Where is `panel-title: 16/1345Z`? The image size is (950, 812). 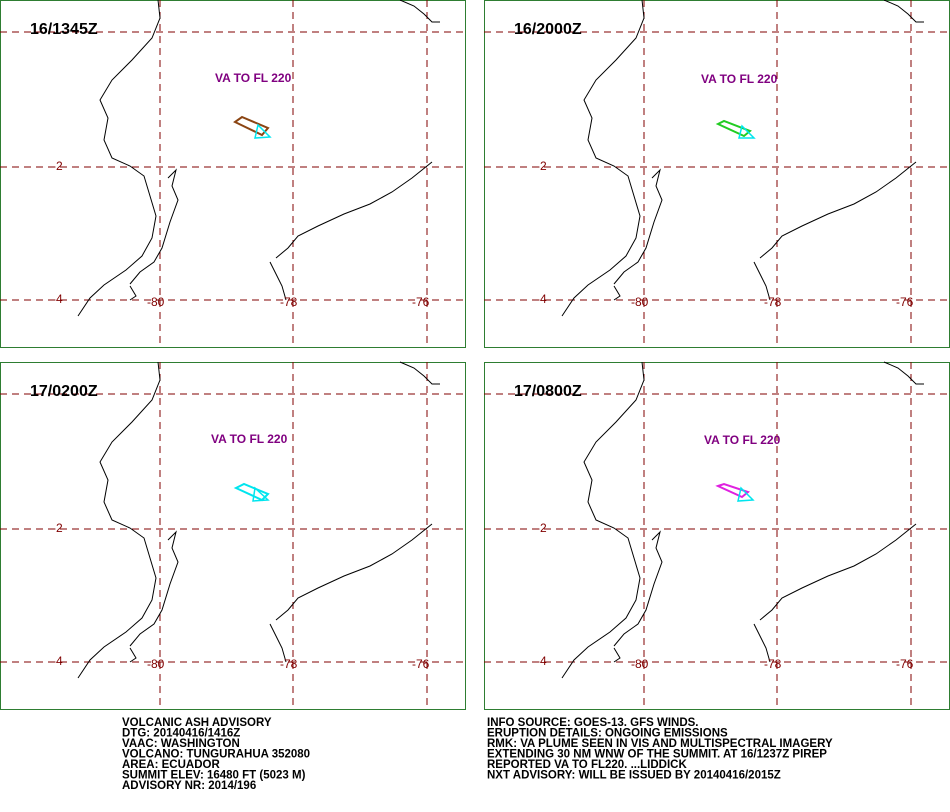
panel-title: 16/1345Z is located at coordinates (64, 29).